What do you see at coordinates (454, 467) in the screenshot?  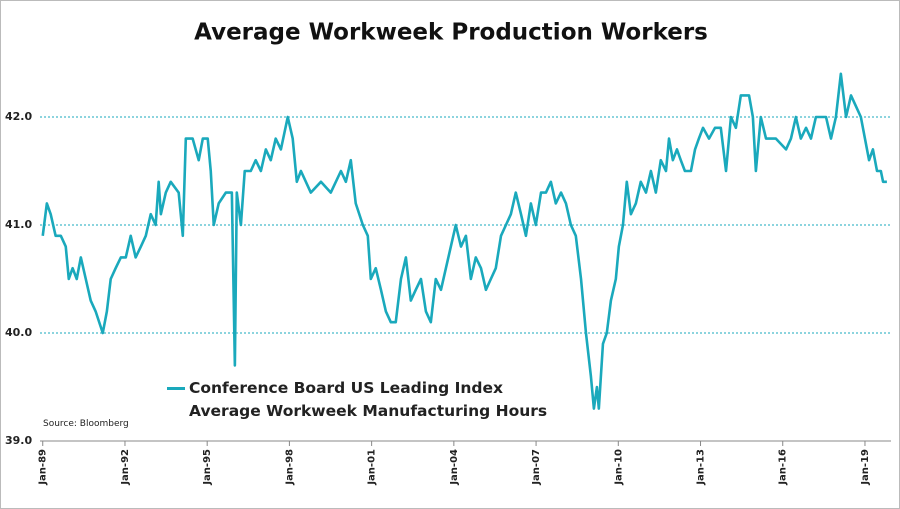 I see `x-tick-label: Jan-04` at bounding box center [454, 467].